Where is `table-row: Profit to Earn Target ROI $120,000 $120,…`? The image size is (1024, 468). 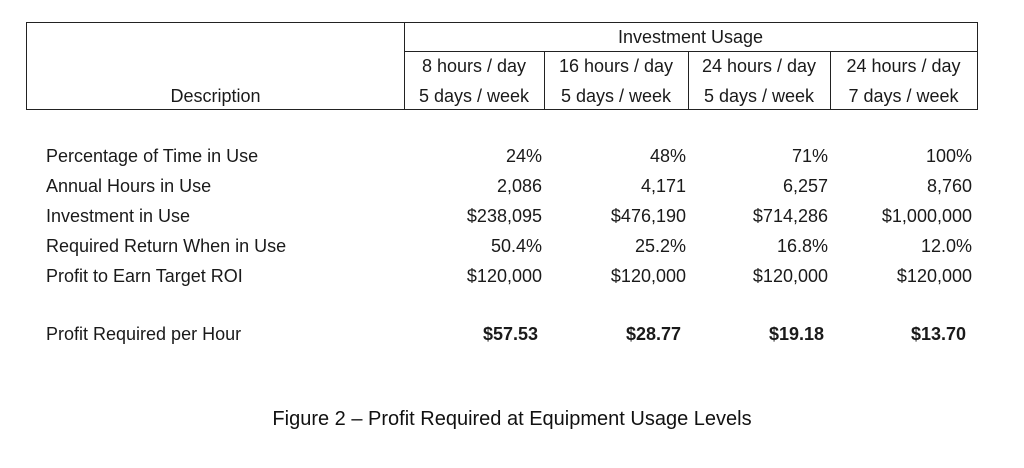 table-row: Profit to Earn Target ROI $120,000 $120,… is located at coordinates (512, 276).